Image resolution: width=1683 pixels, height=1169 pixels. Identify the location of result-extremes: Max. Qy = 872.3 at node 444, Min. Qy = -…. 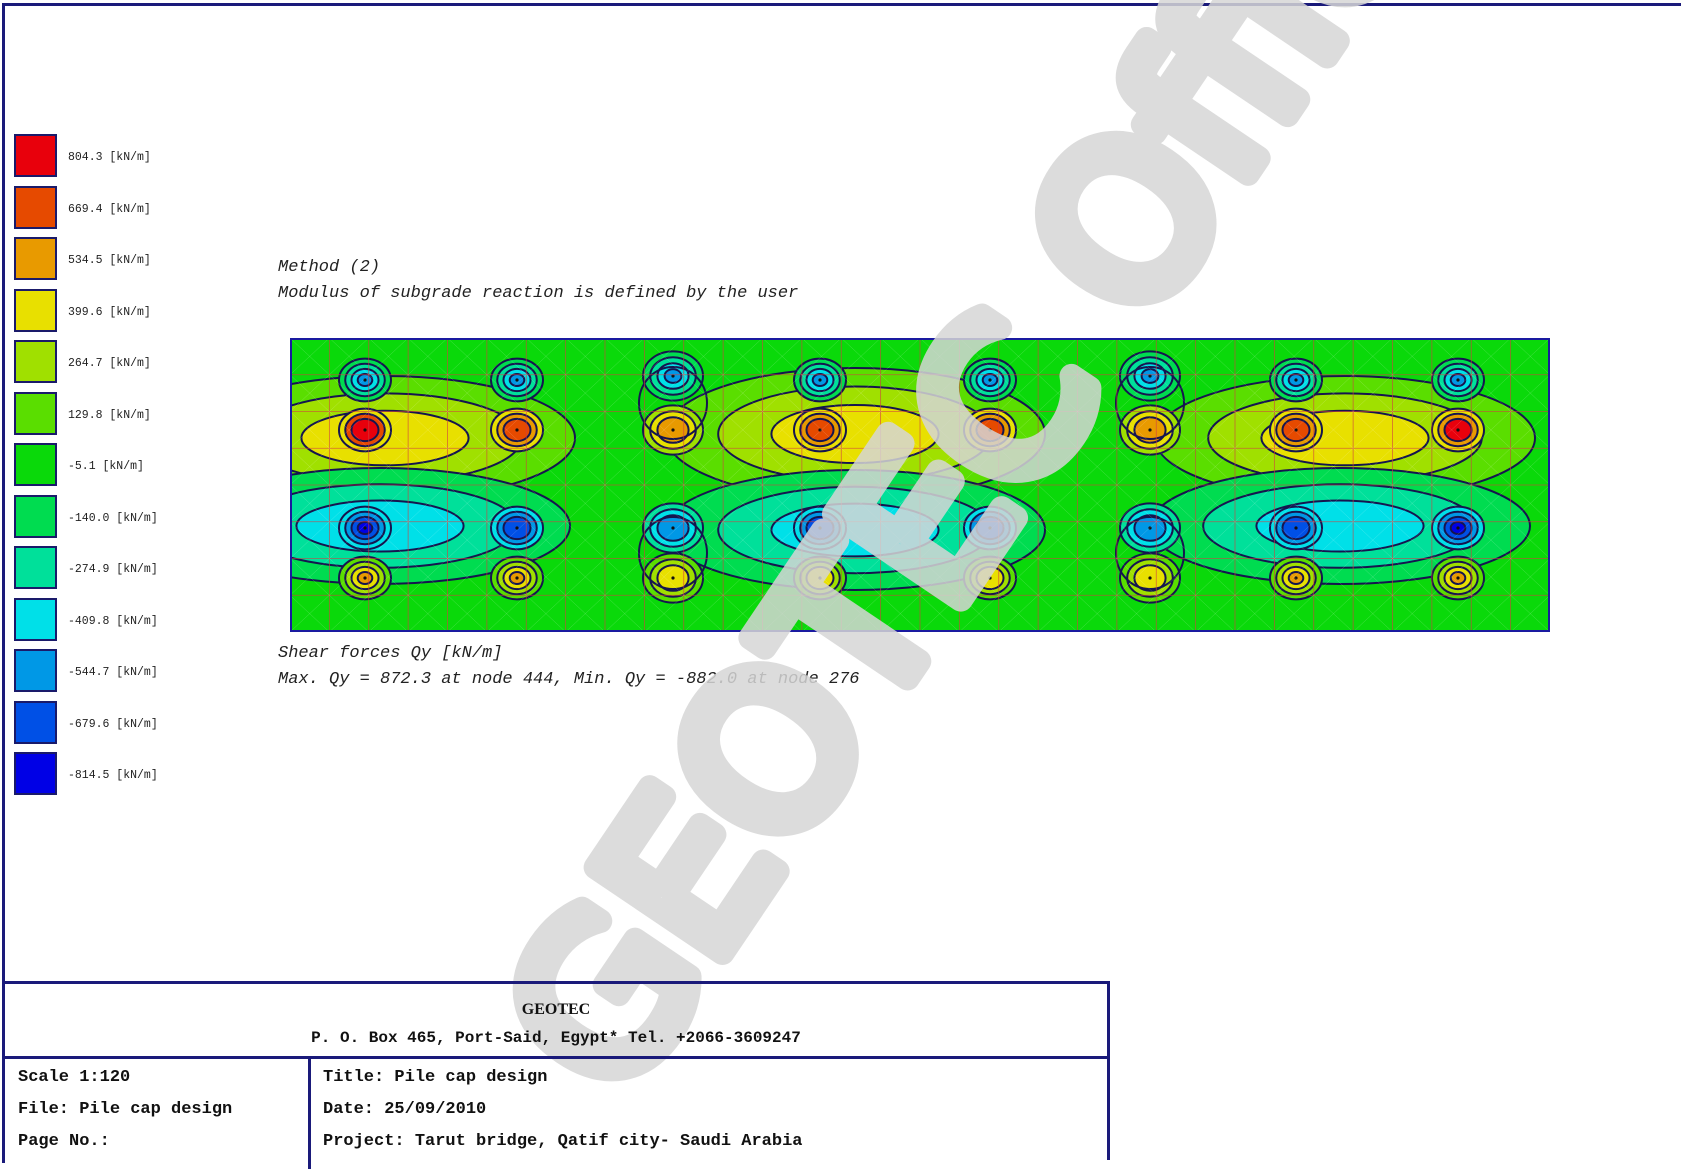
(569, 679).